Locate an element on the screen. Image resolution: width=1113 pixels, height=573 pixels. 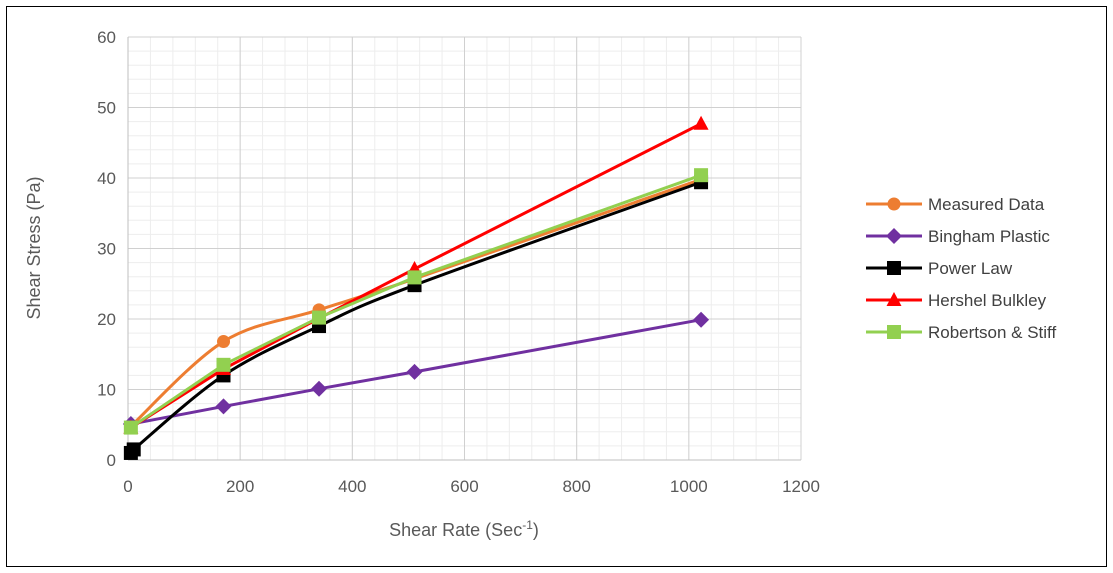
y-tick-label: 30 is located at coordinates (106, 249).